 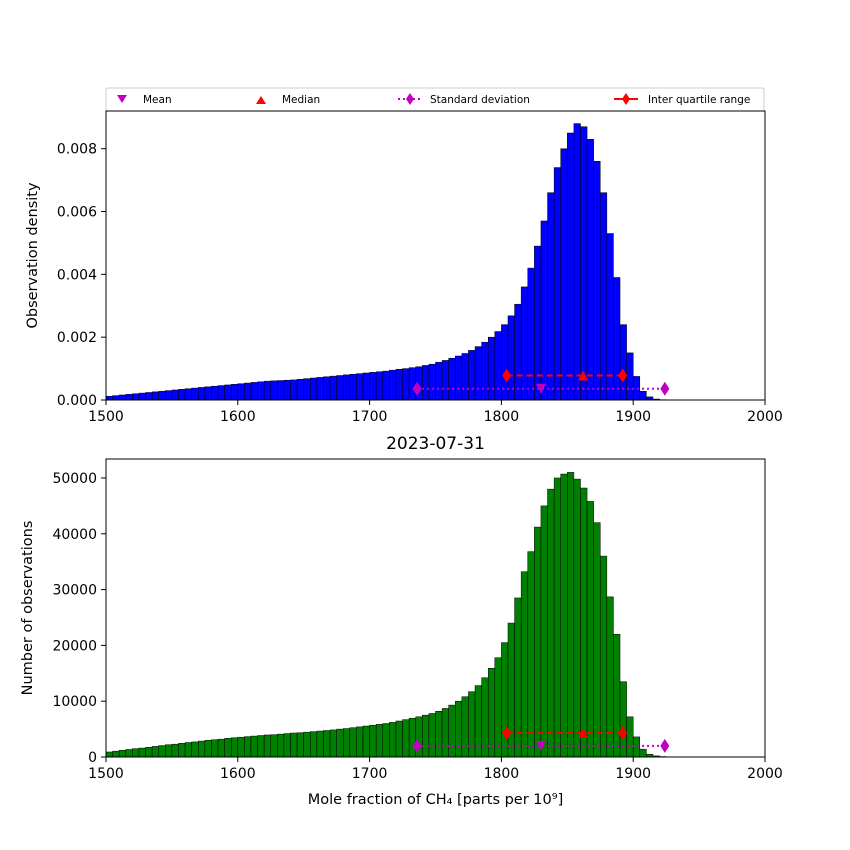 I want to click on bottom-y-tick-label: 50000, so click(x=74, y=479).